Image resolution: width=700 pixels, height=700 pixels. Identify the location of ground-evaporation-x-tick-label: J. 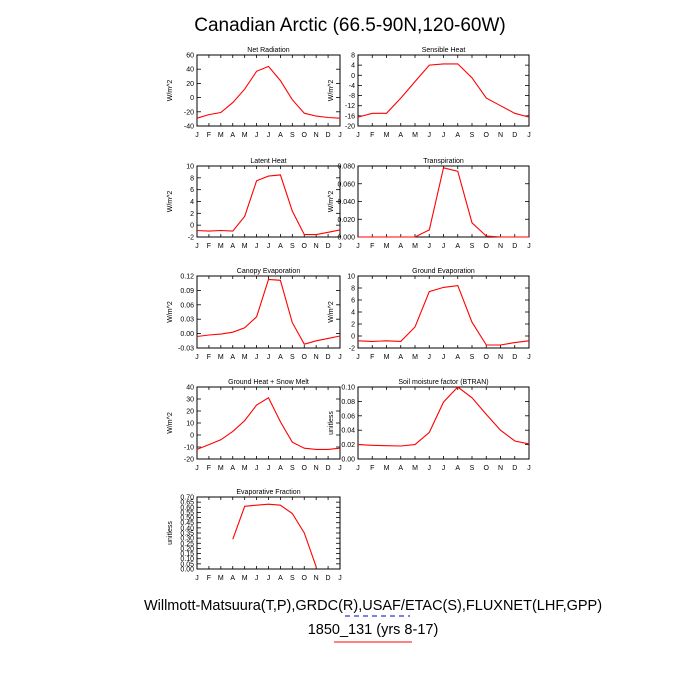
(358, 357).